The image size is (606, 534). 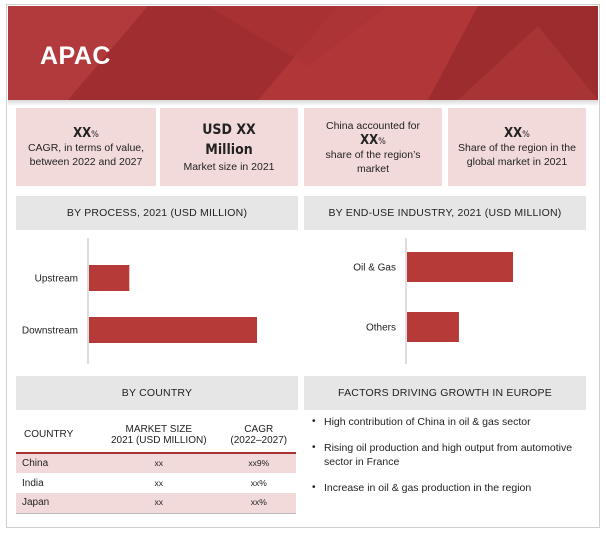 I want to click on bar-downstream, so click(x=173, y=330).